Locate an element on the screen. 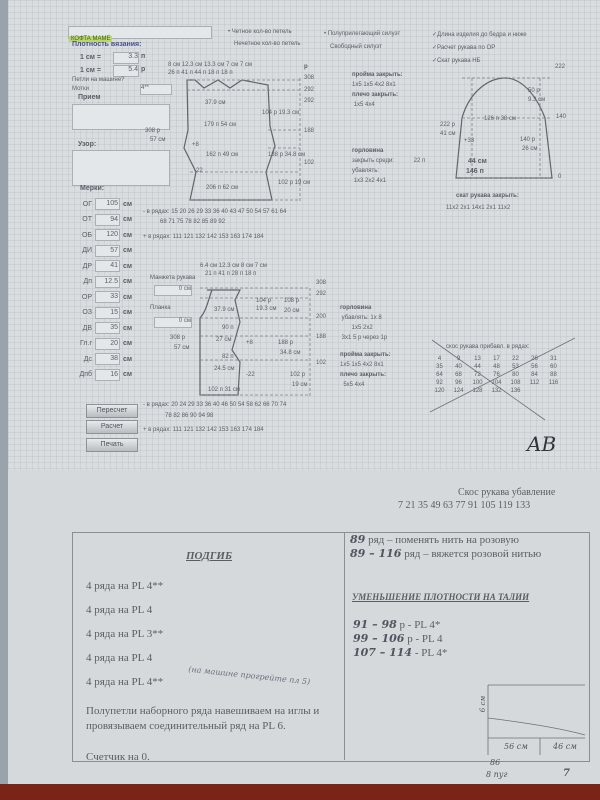 This screenshot has height=800, width=600. diagram-label: 162 п 49 см is located at coordinates (222, 155).